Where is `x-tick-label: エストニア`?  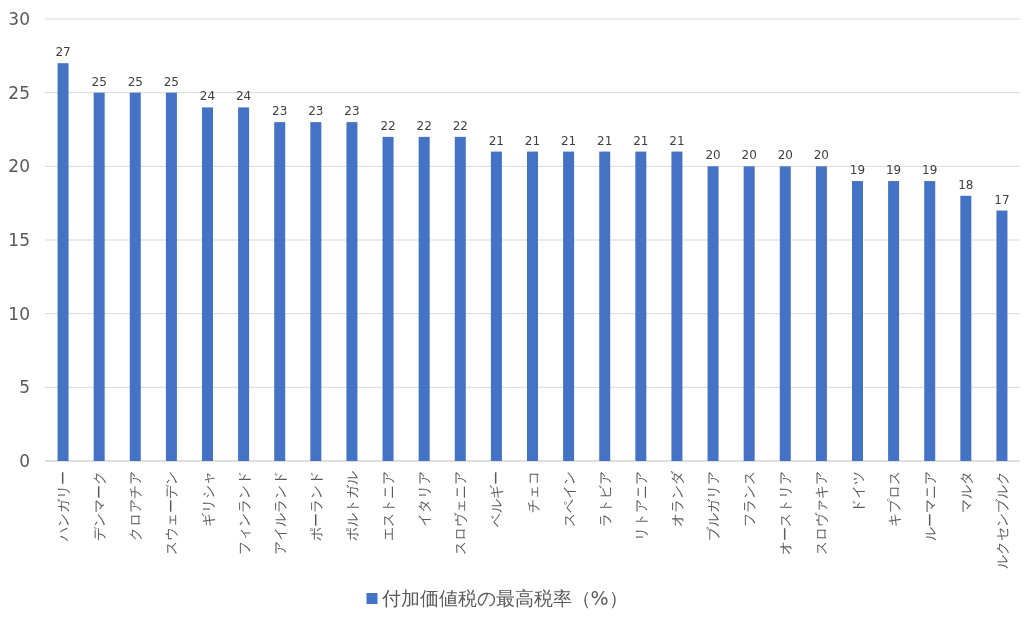
x-tick-label: エストニア is located at coordinates (388, 506).